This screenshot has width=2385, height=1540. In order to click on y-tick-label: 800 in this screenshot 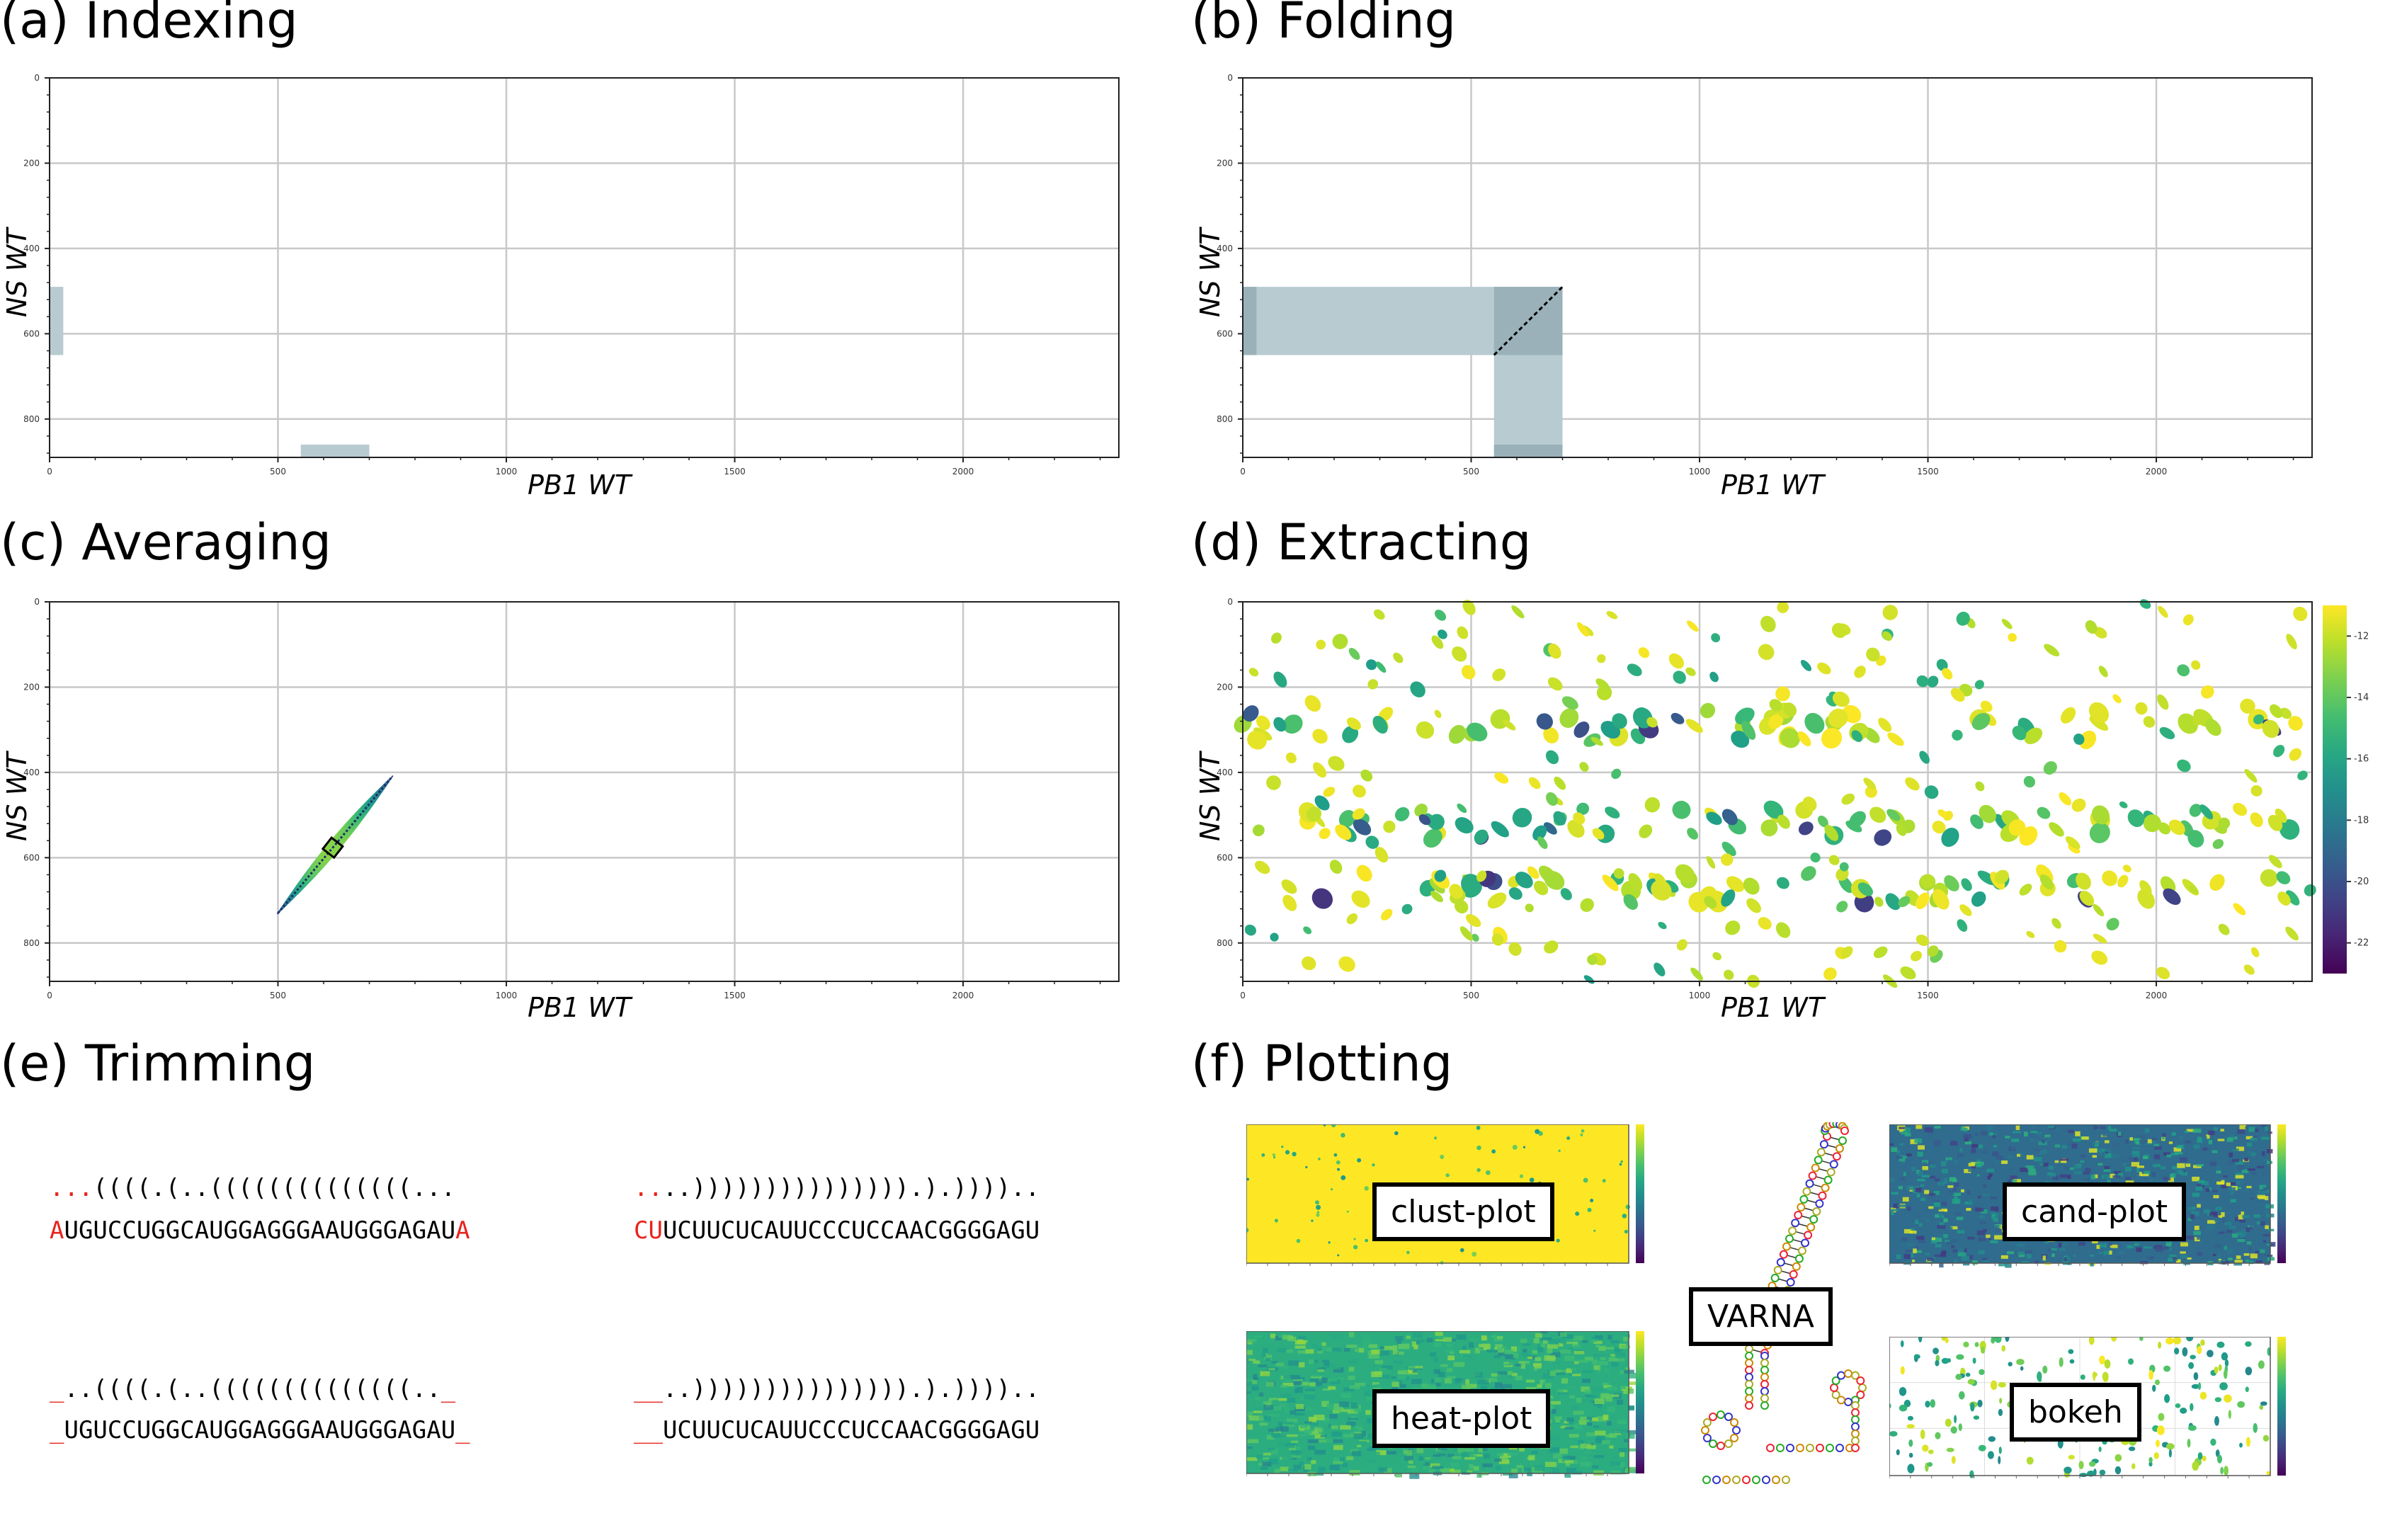, I will do `click(32, 943)`.